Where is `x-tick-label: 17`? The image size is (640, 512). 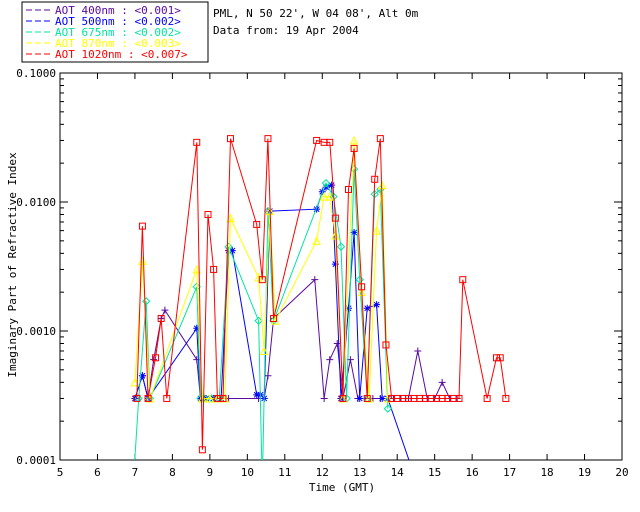
x-tick-label: 17 is located at coordinates (509, 472).